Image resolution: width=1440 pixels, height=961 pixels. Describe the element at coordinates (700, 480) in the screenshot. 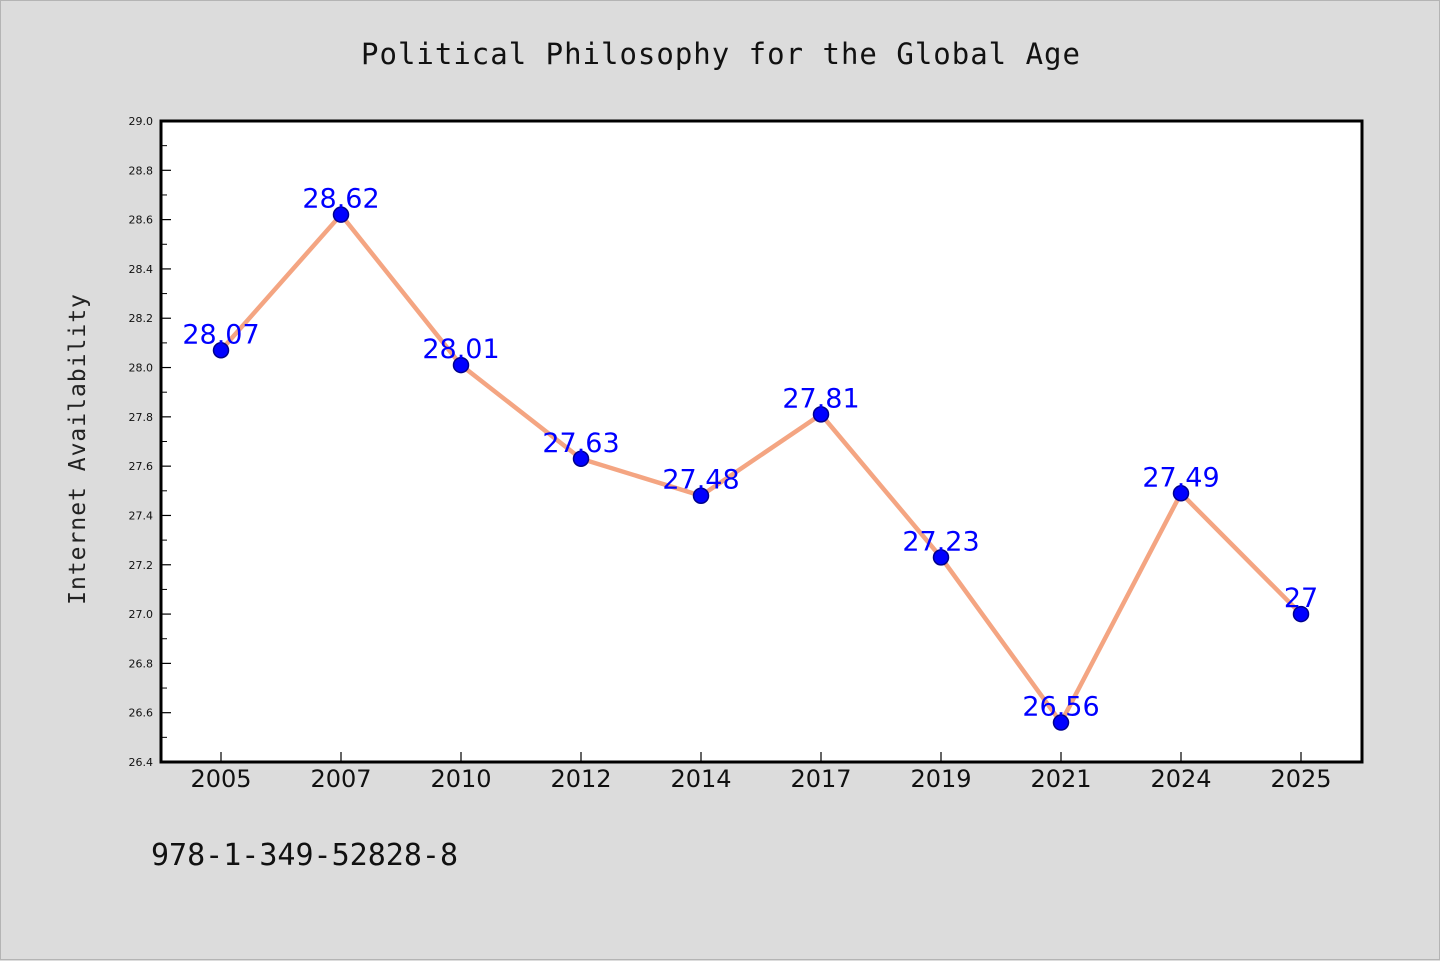

I see `data-label: 27.48` at that location.